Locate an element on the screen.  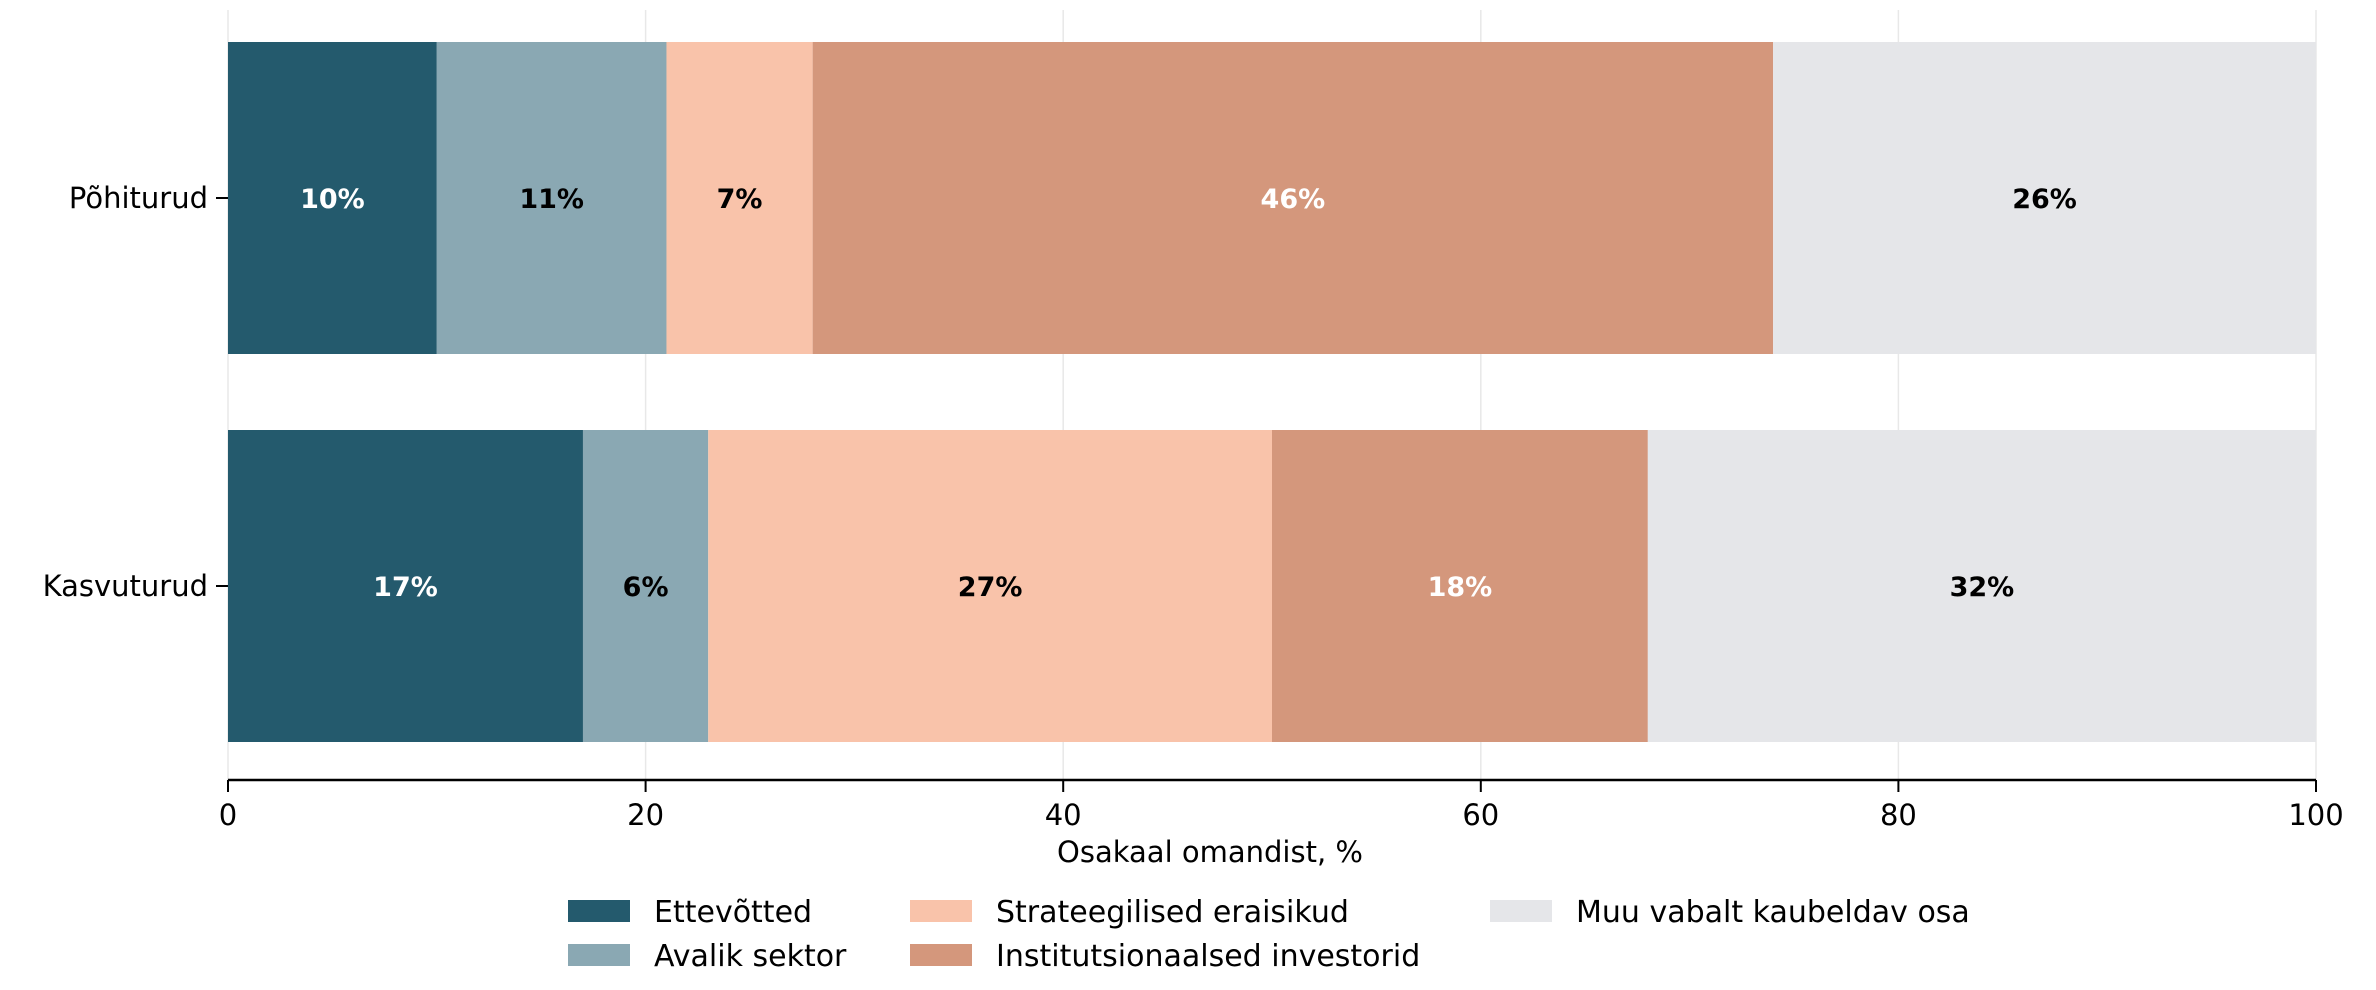
segment-value-label: 32% is located at coordinates (1982, 587).